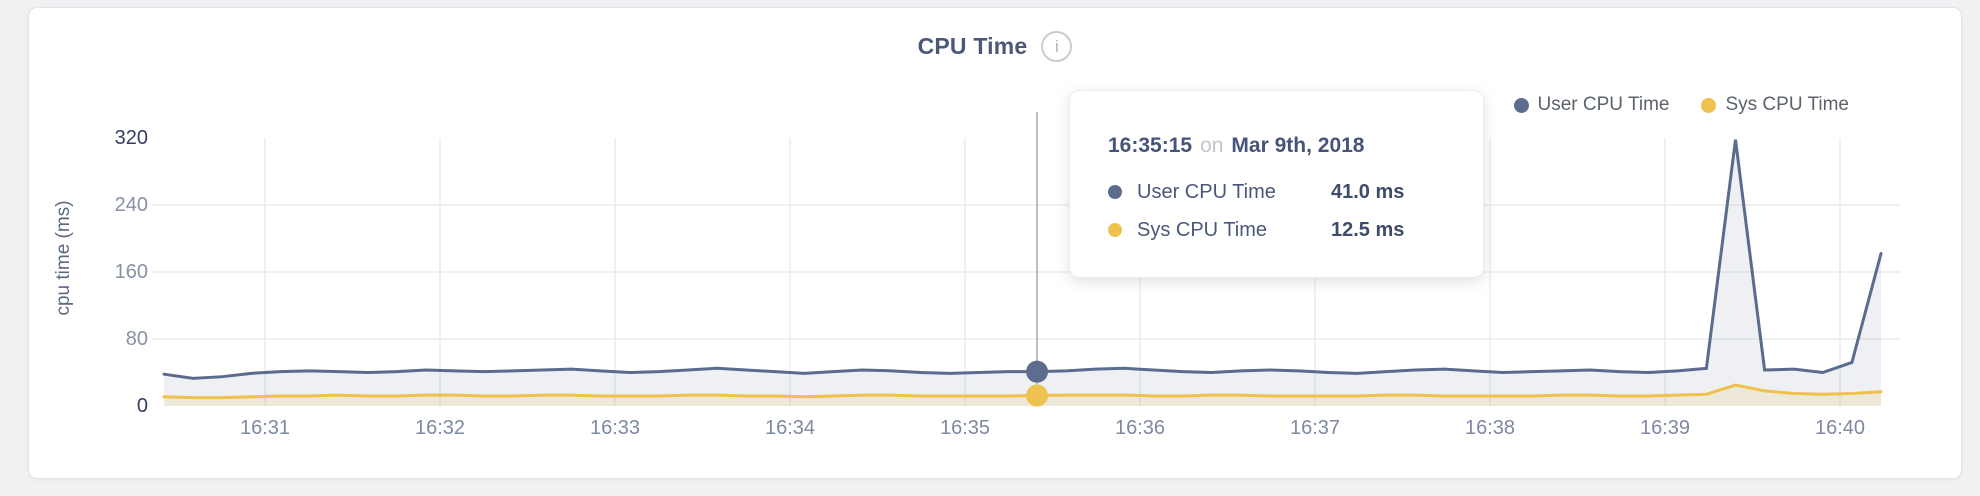 The width and height of the screenshot is (1980, 496). What do you see at coordinates (972, 46) in the screenshot?
I see `chart-title: CPU Time` at bounding box center [972, 46].